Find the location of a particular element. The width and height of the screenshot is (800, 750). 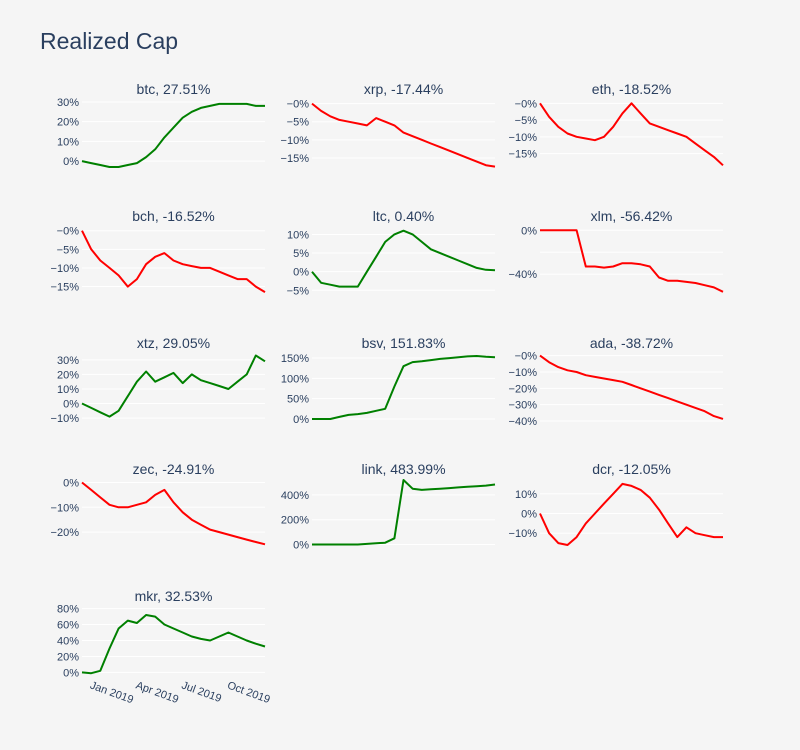

subplot-title: zec, -24.91% is located at coordinates (174, 469).